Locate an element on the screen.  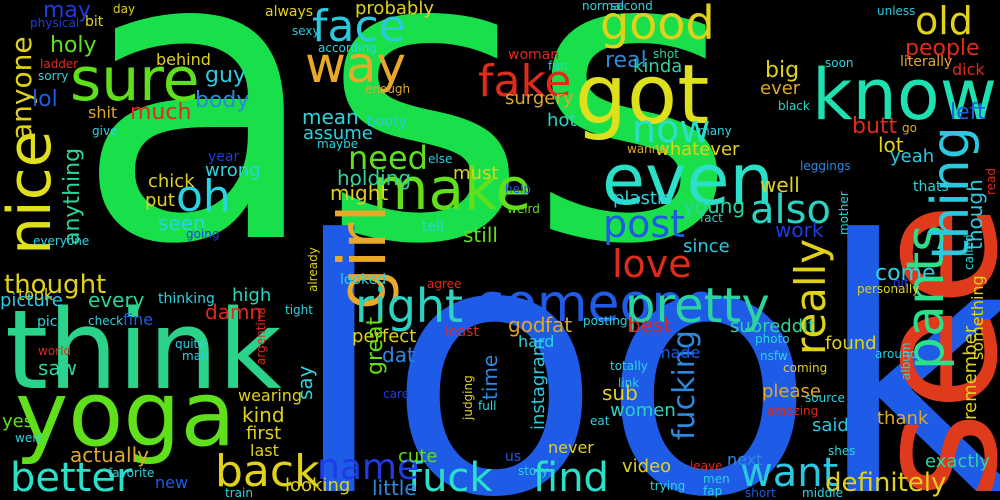
word-called: called is located at coordinates (969, 252).